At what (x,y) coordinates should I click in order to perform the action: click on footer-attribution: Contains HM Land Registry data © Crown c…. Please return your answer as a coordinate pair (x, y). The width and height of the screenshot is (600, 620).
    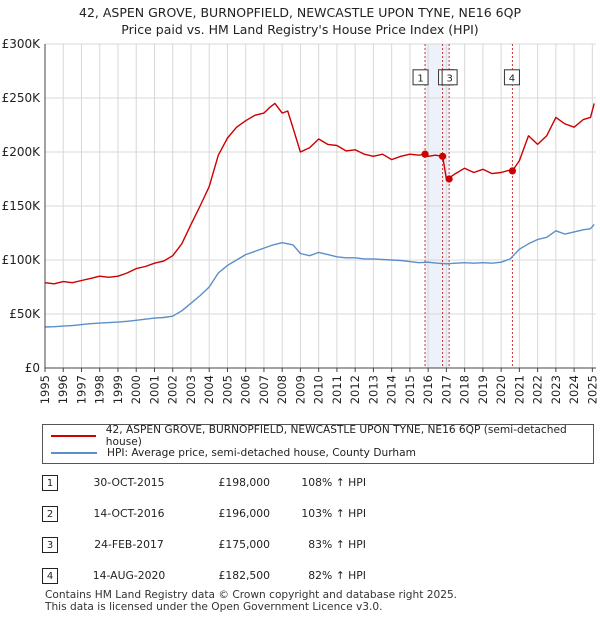
    Looking at the image, I should click on (251, 601).